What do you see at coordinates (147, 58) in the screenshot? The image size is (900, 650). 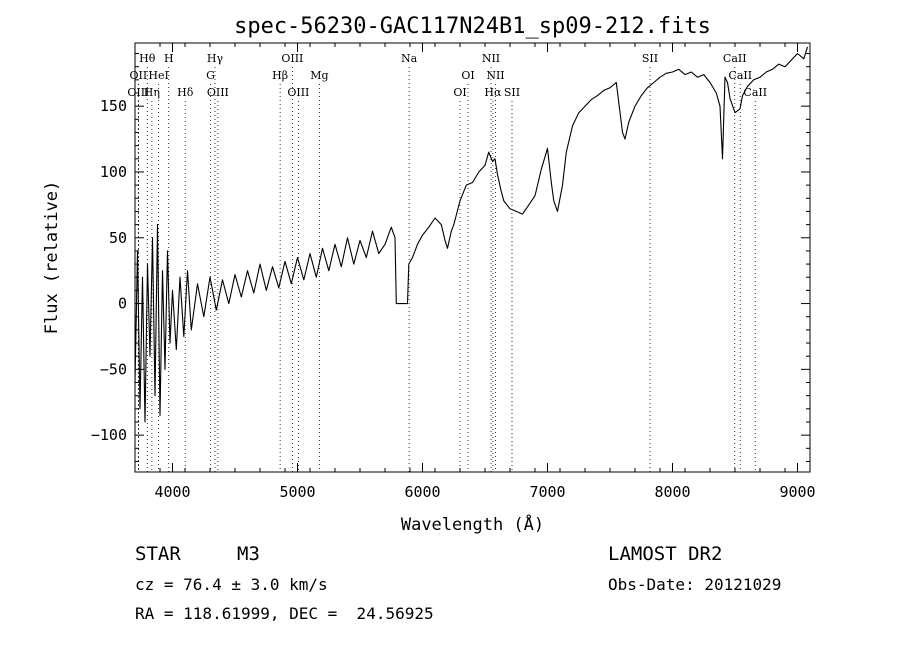 I see `line-marker-label: Hθ` at bounding box center [147, 58].